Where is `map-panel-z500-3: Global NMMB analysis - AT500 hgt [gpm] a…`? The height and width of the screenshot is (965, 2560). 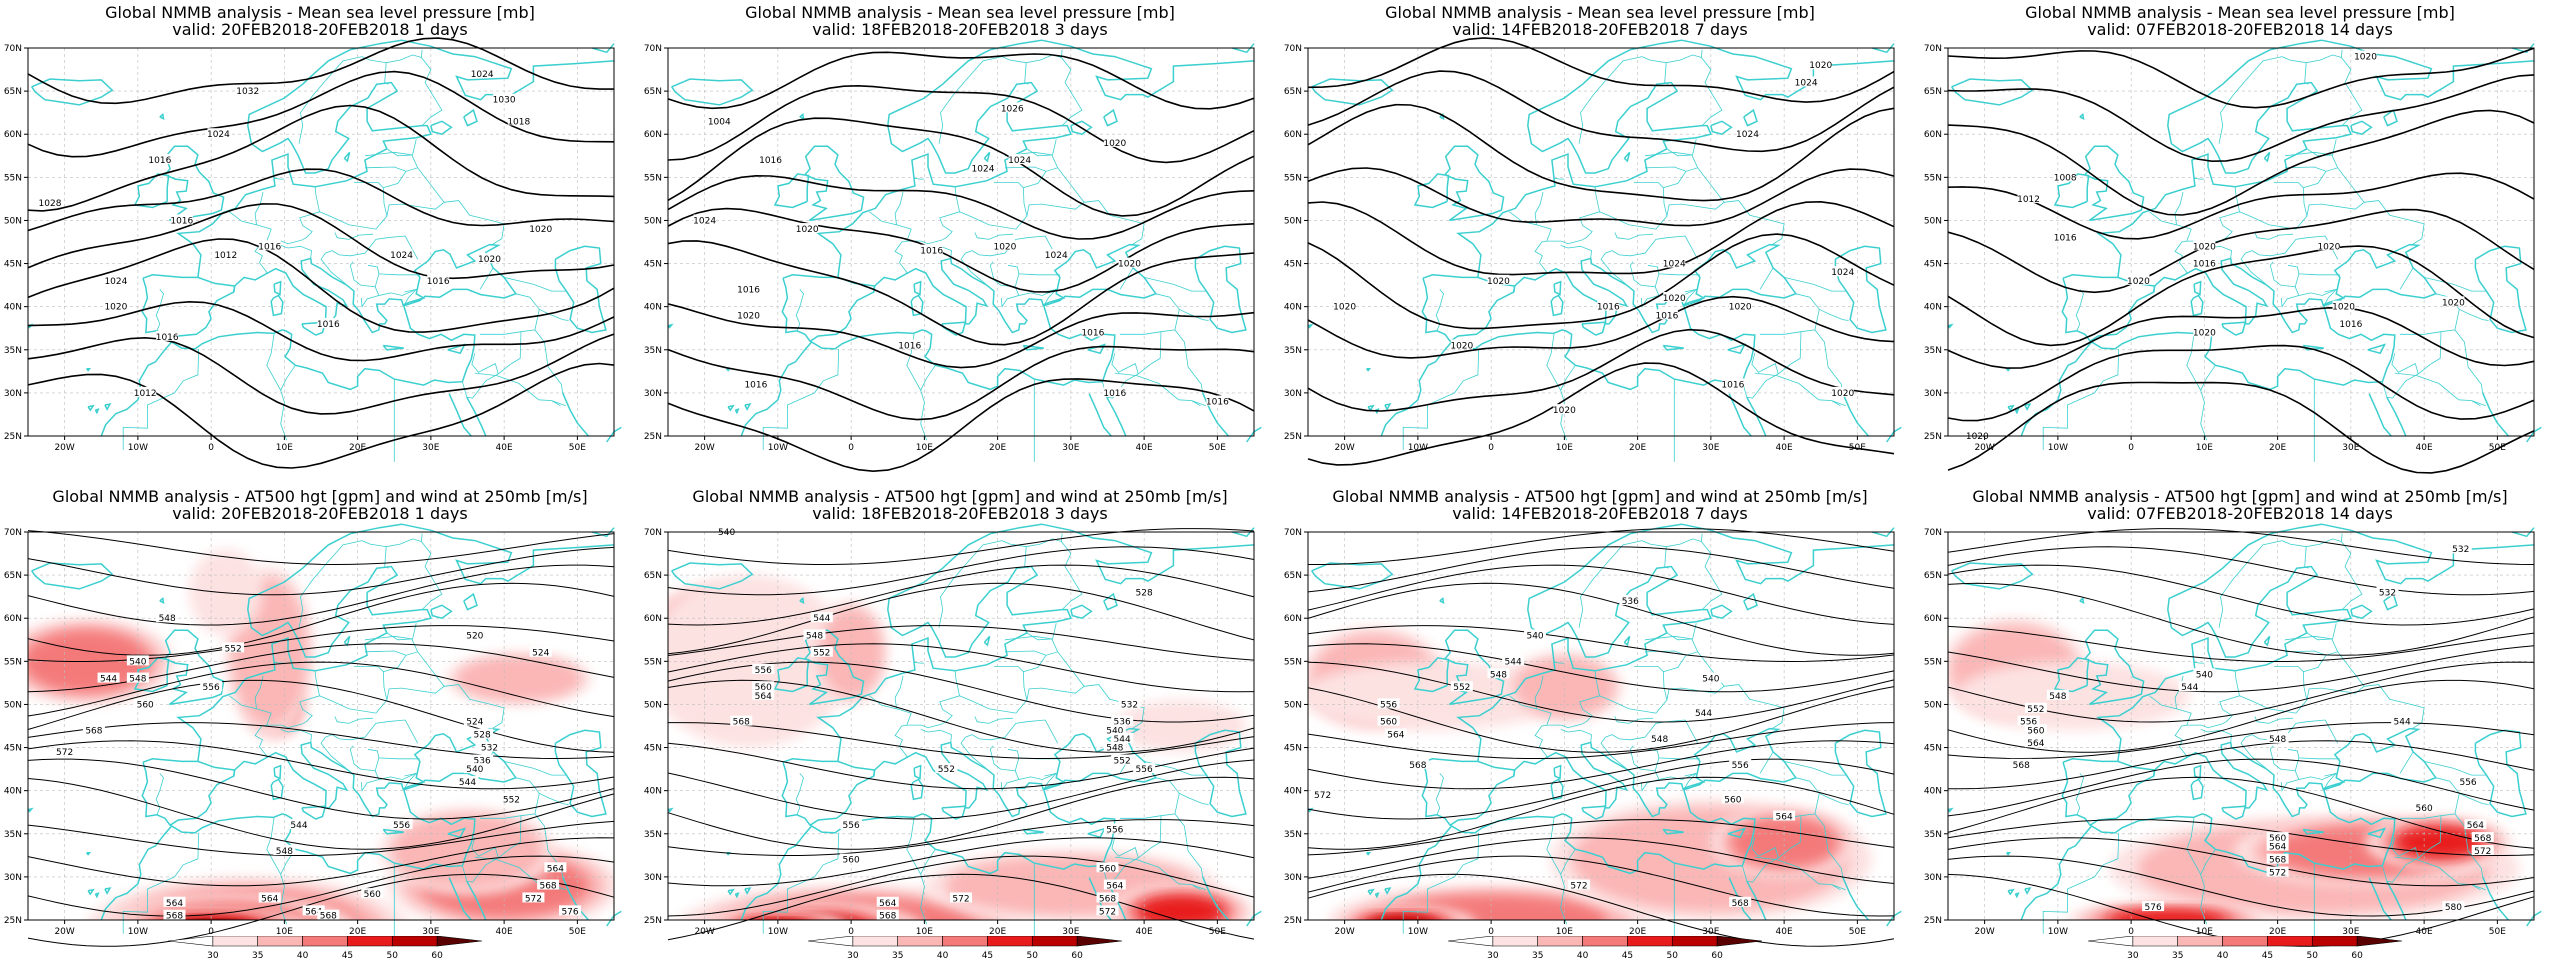
map-panel-z500-3: Global NMMB analysis - AT500 hgt [gpm] a… is located at coordinates (960, 724).